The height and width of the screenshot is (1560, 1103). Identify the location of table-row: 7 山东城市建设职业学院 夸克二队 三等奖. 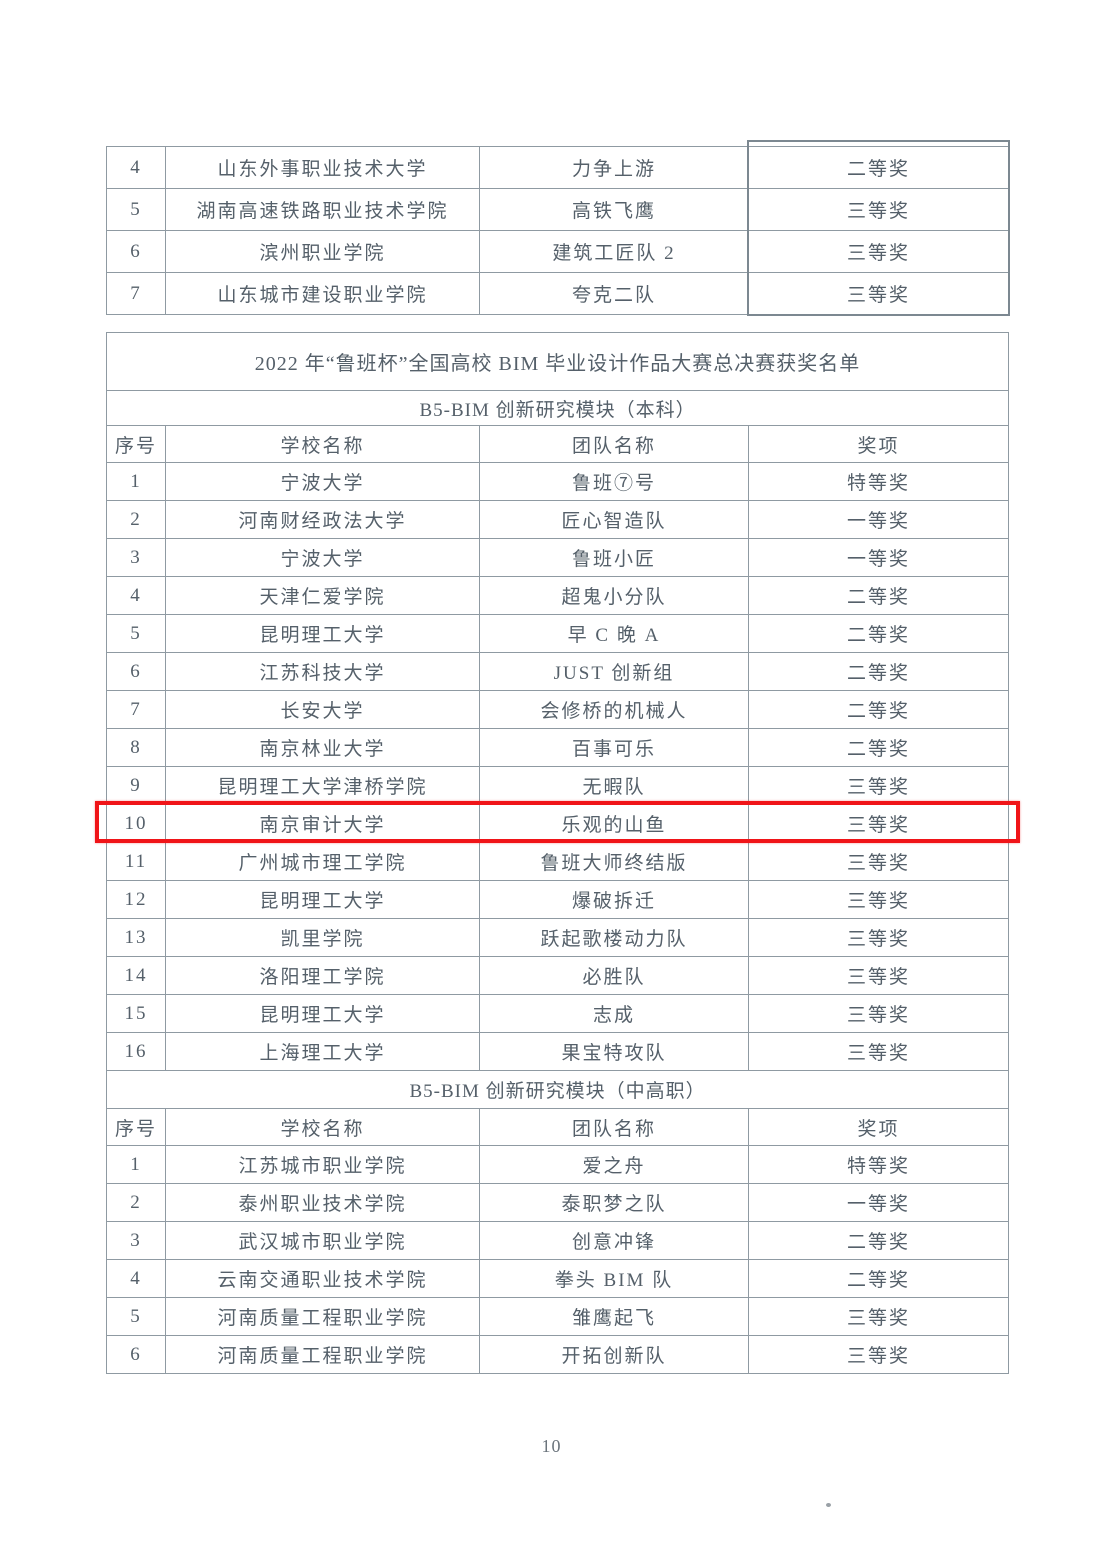
(557, 293).